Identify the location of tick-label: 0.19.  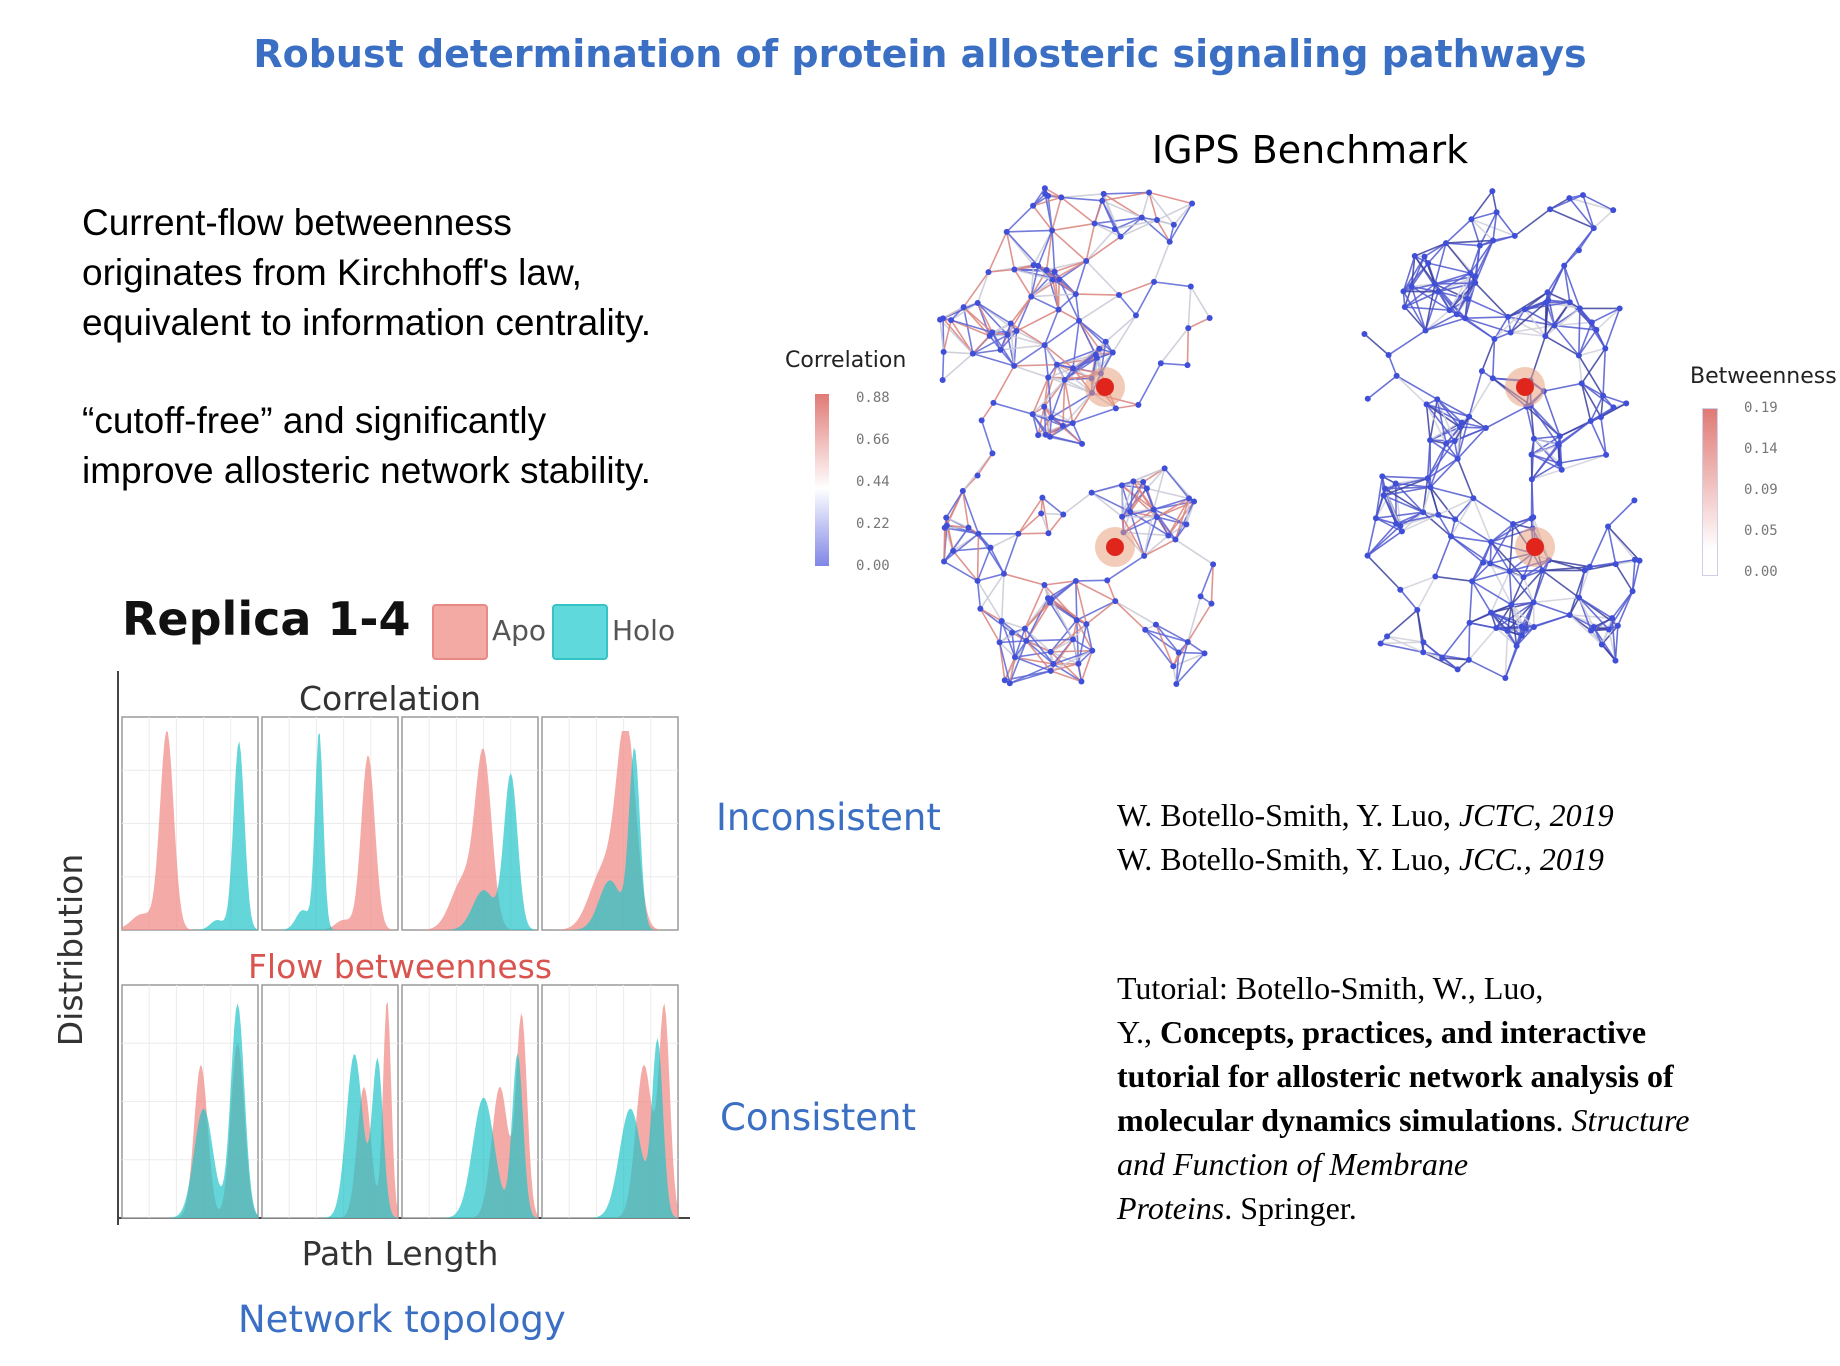
(1761, 408).